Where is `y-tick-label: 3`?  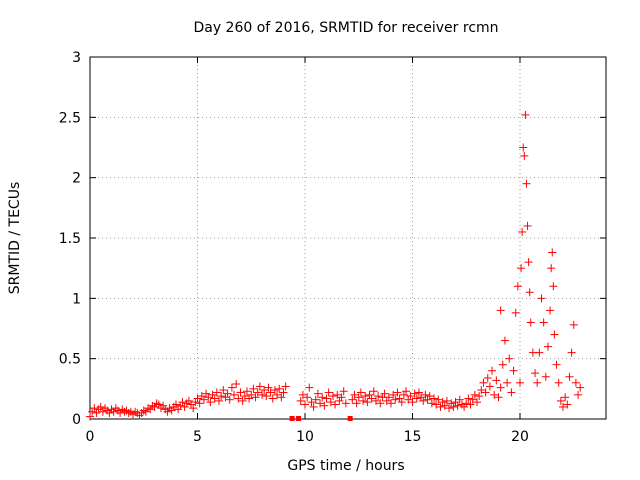 y-tick-label: 3 is located at coordinates (76, 58).